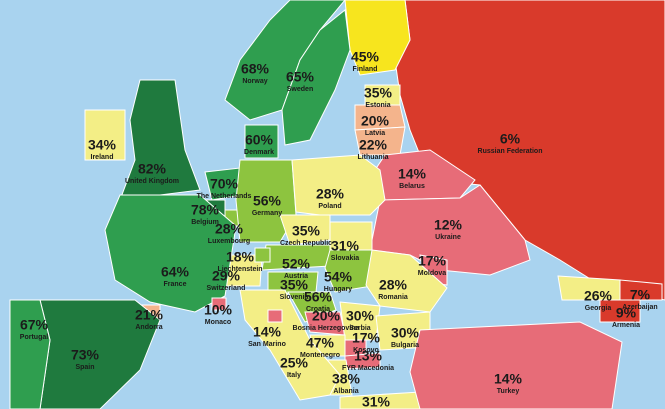  Describe the element at coordinates (365, 57) in the screenshot. I see `value-label: 45%` at that location.